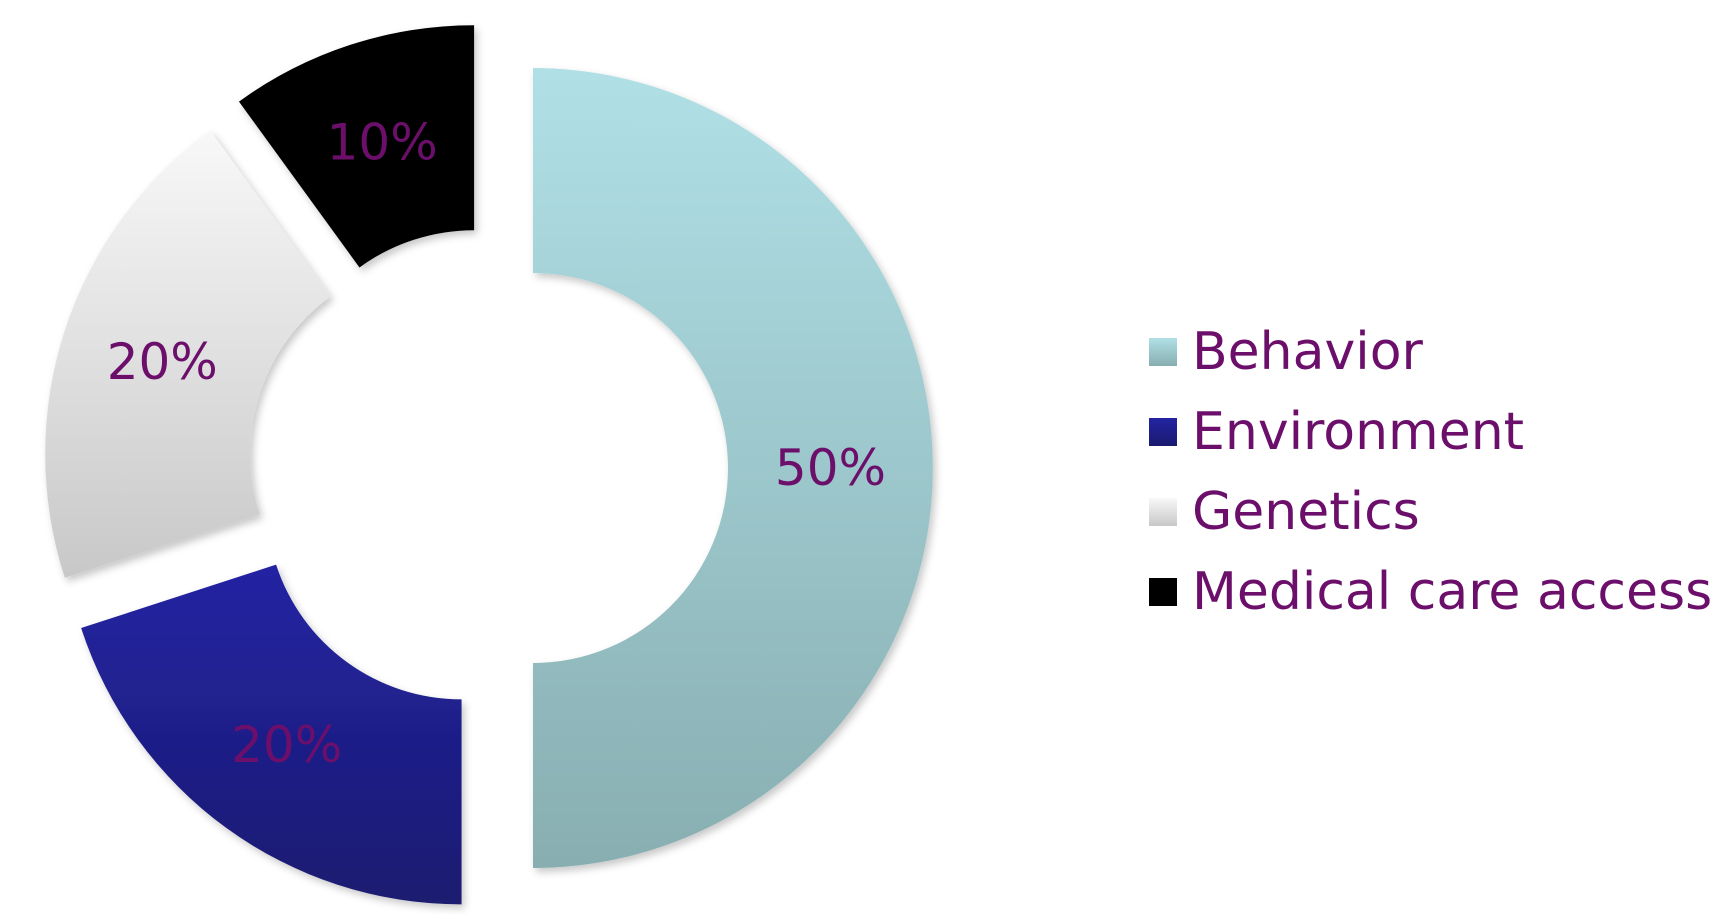  What do you see at coordinates (382, 142) in the screenshot?
I see `data-label-medical-care-access: 10%` at bounding box center [382, 142].